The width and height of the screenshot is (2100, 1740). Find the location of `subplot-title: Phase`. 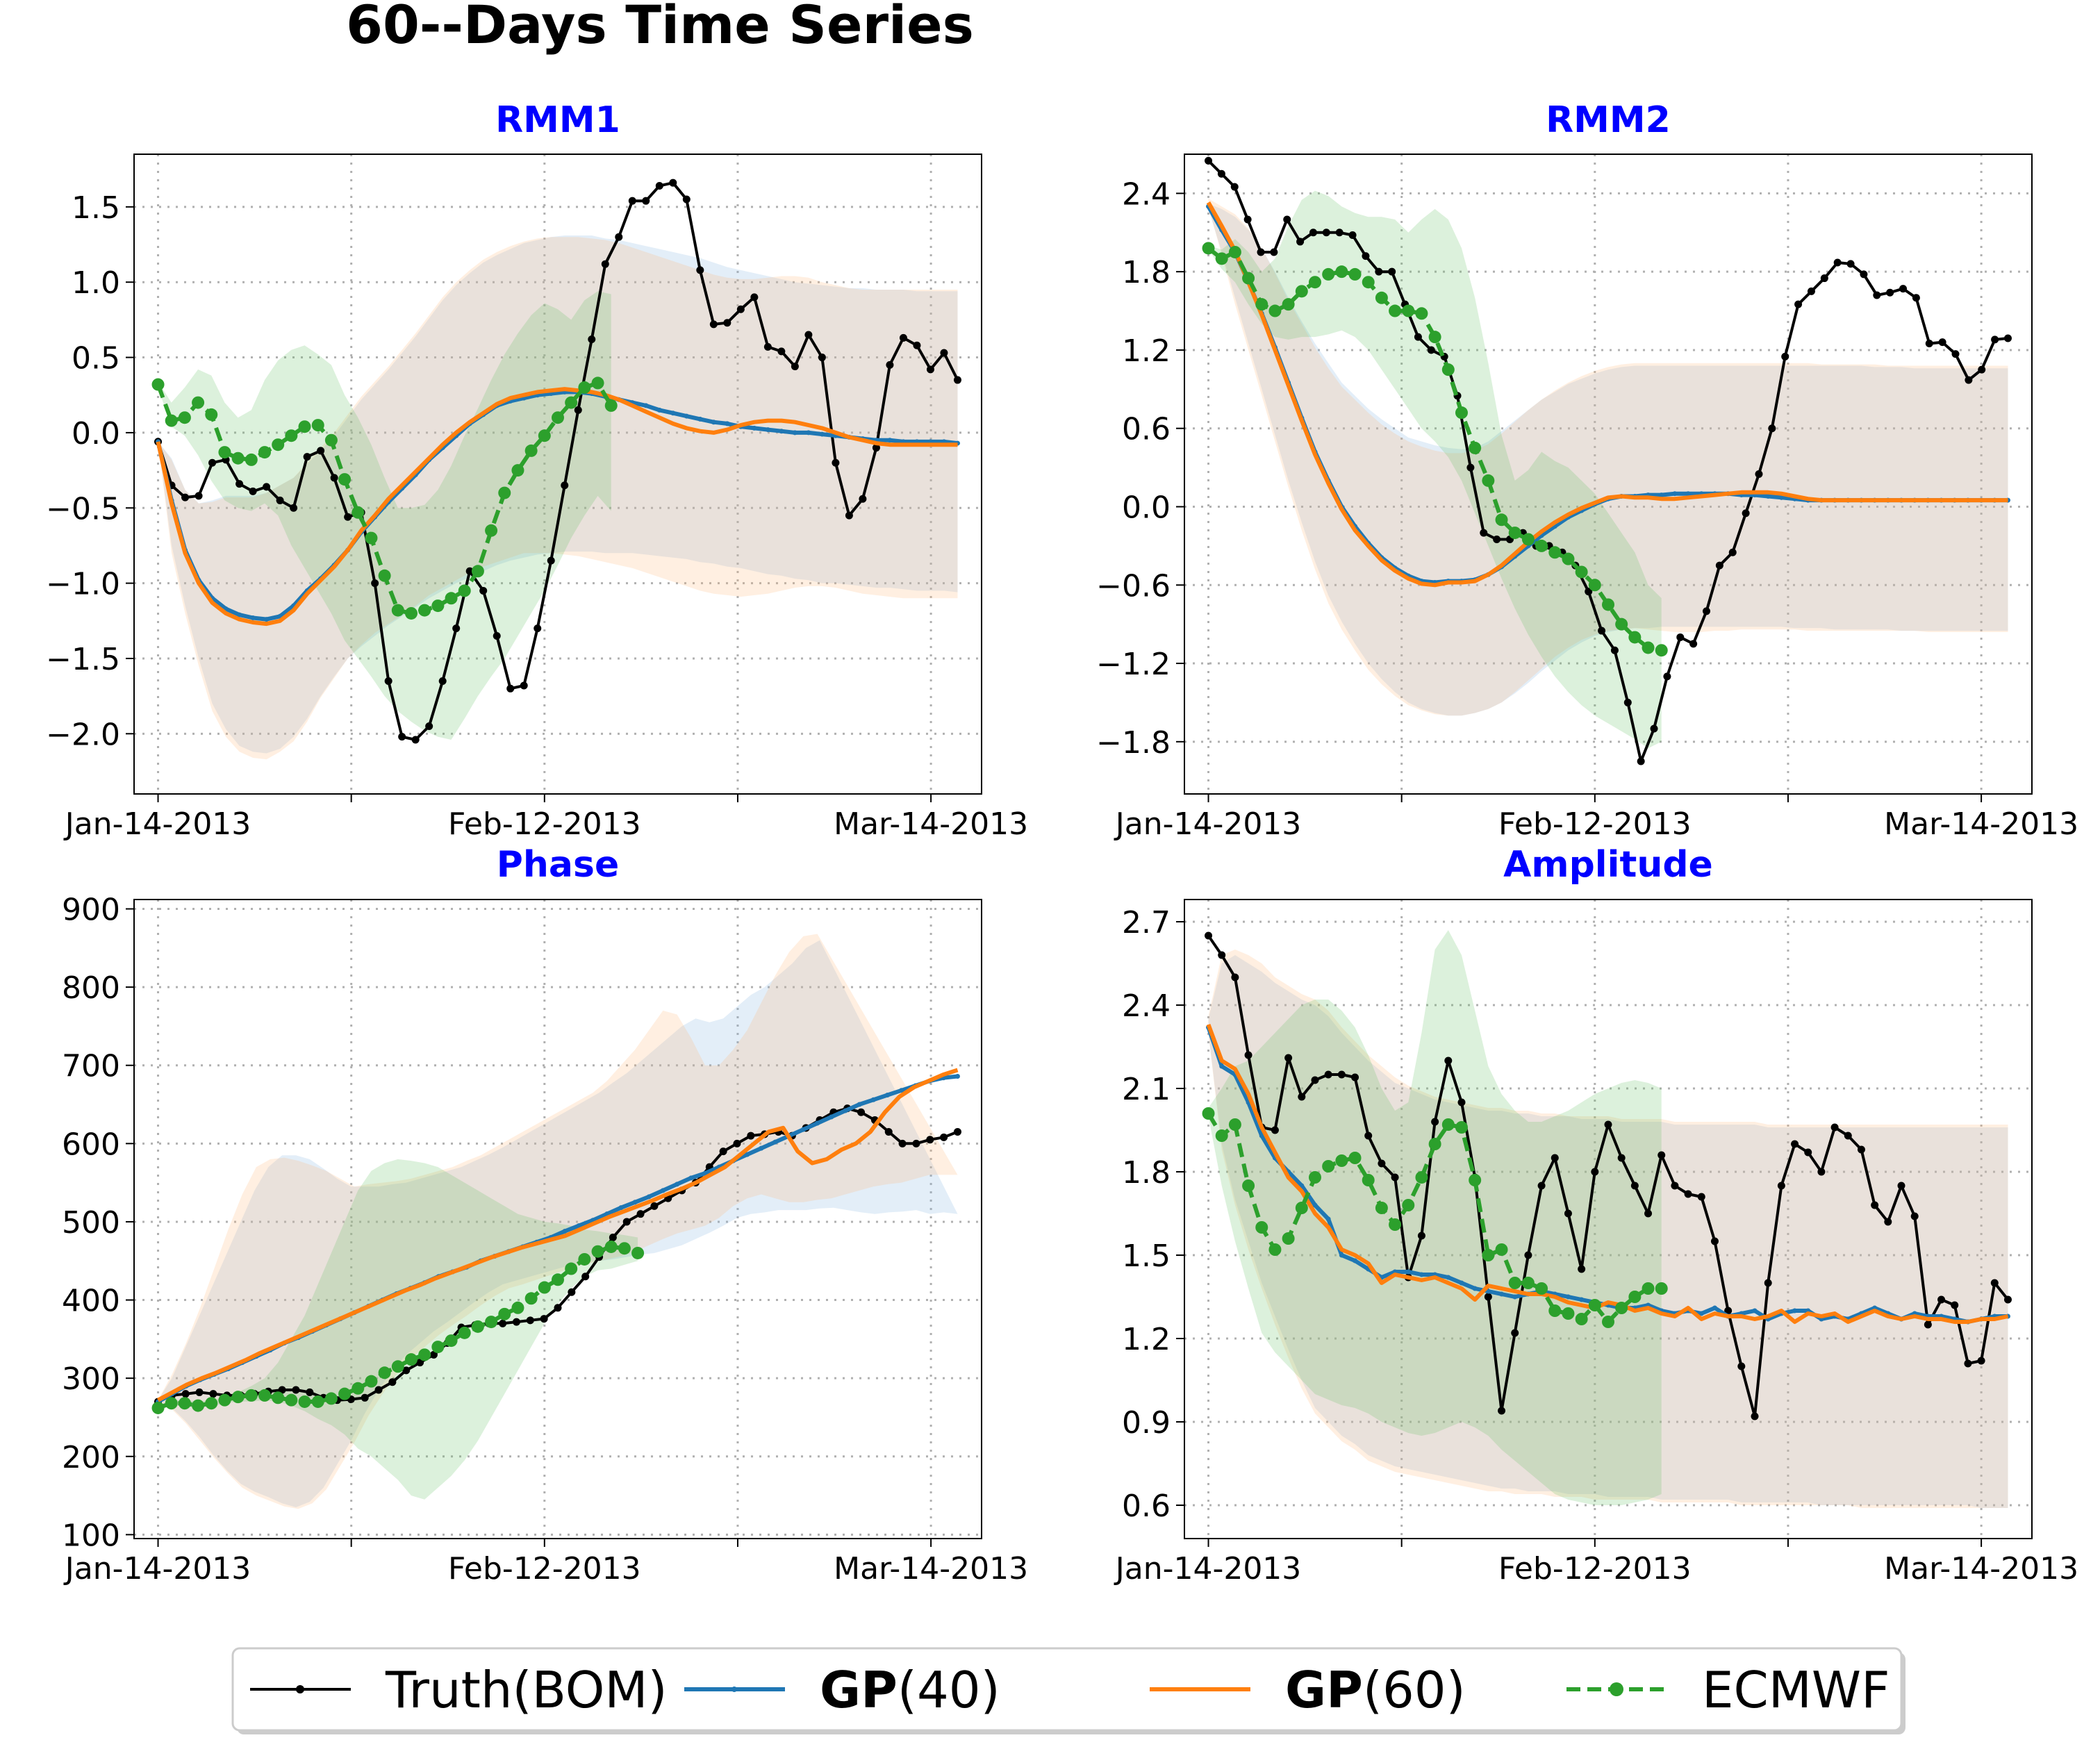

subplot-title: Phase is located at coordinates (558, 865).